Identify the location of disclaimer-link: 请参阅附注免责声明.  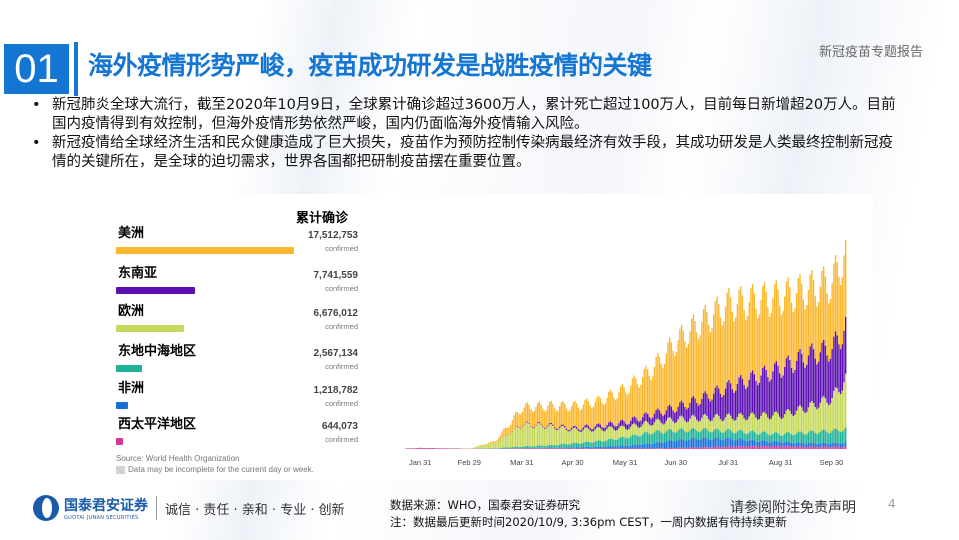
(793, 508).